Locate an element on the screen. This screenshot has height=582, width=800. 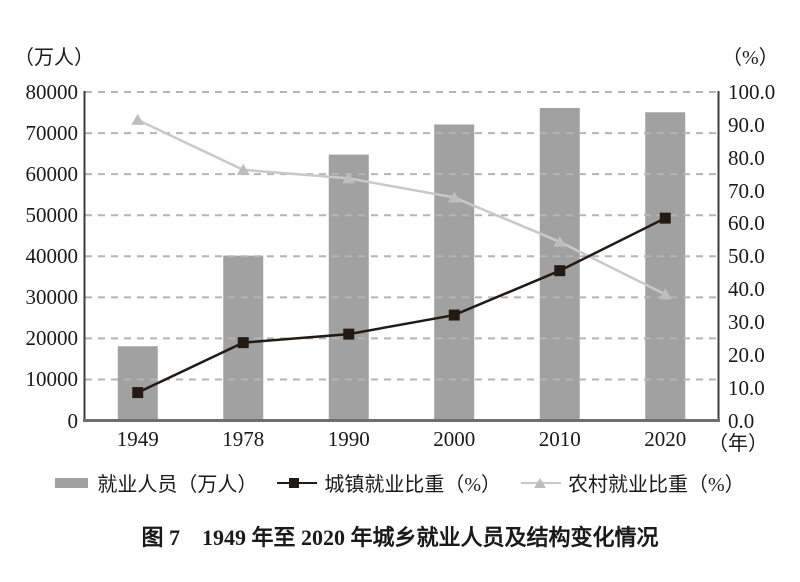
y-left-tick-label: 0 is located at coordinates (73, 420).